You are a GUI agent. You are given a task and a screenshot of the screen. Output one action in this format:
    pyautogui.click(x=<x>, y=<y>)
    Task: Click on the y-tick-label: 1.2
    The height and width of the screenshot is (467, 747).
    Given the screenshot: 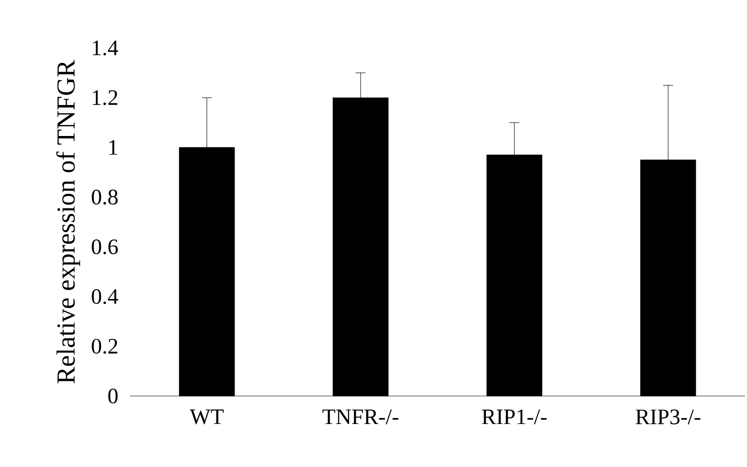 What is the action you would take?
    pyautogui.click(x=105, y=98)
    